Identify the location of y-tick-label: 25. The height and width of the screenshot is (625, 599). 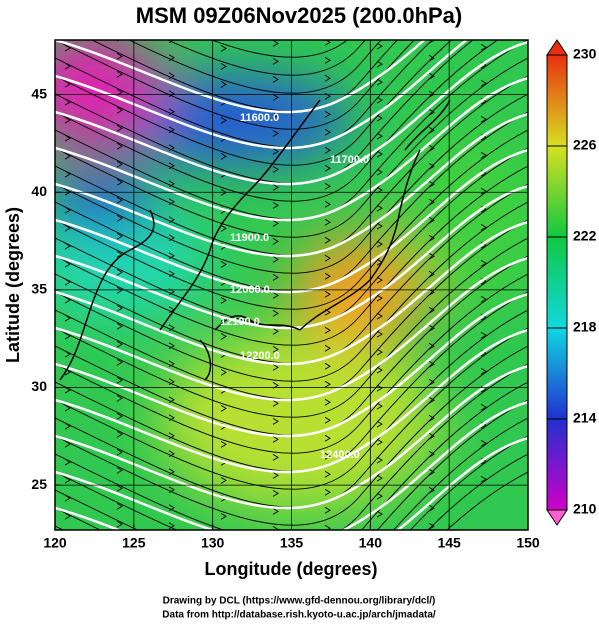
(39, 484).